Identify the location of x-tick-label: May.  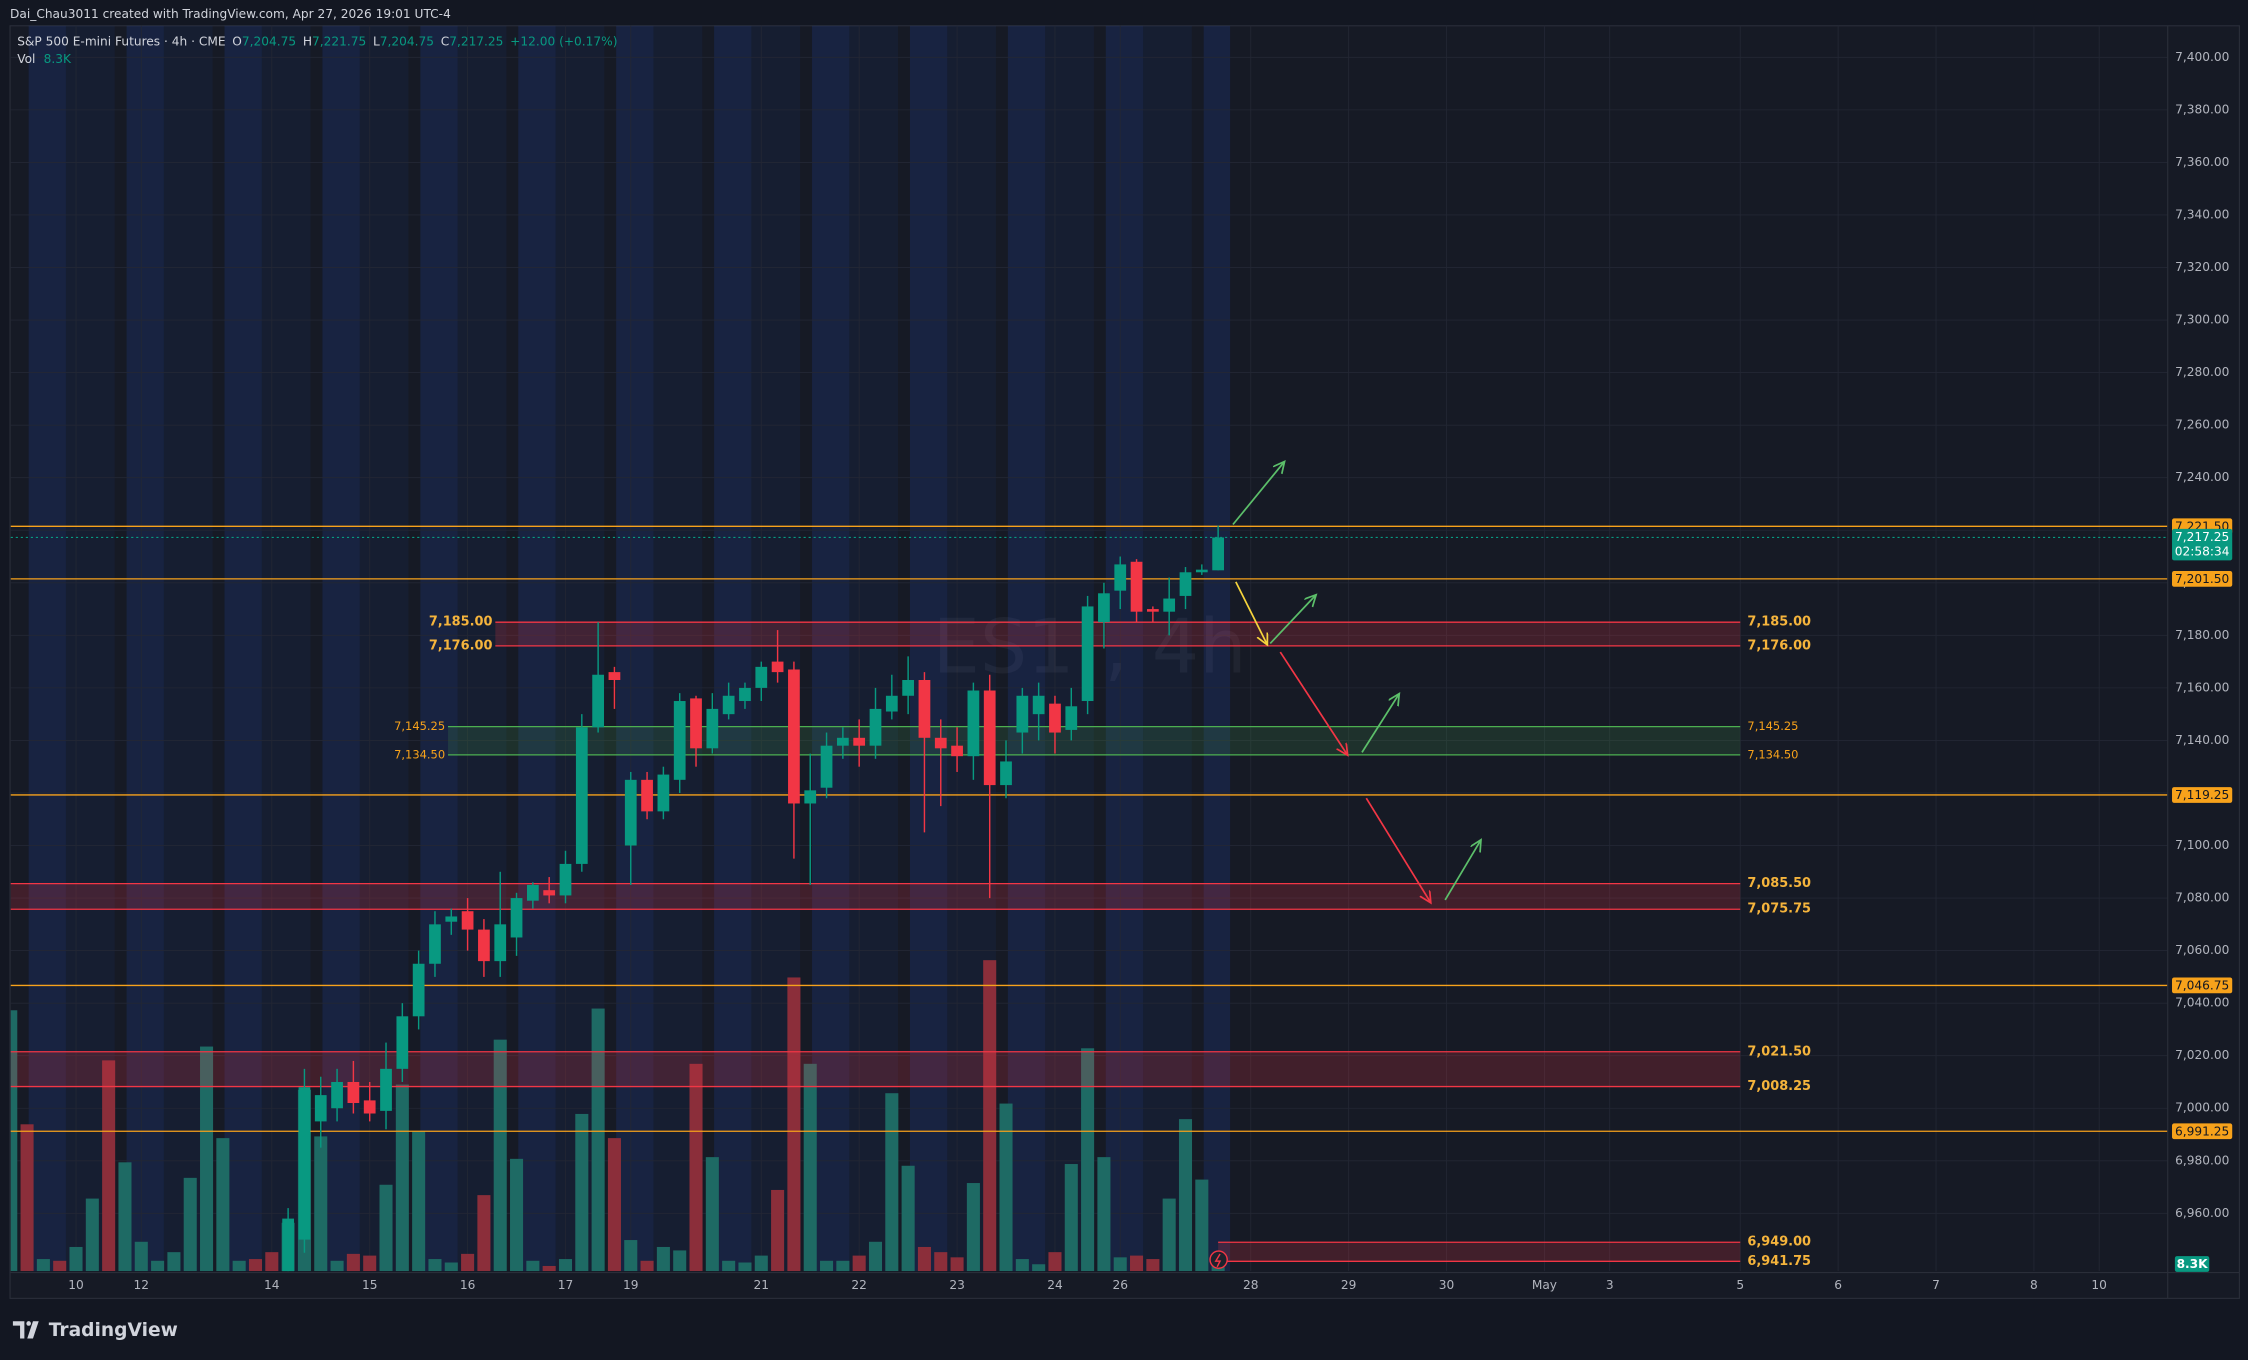
(1544, 1285).